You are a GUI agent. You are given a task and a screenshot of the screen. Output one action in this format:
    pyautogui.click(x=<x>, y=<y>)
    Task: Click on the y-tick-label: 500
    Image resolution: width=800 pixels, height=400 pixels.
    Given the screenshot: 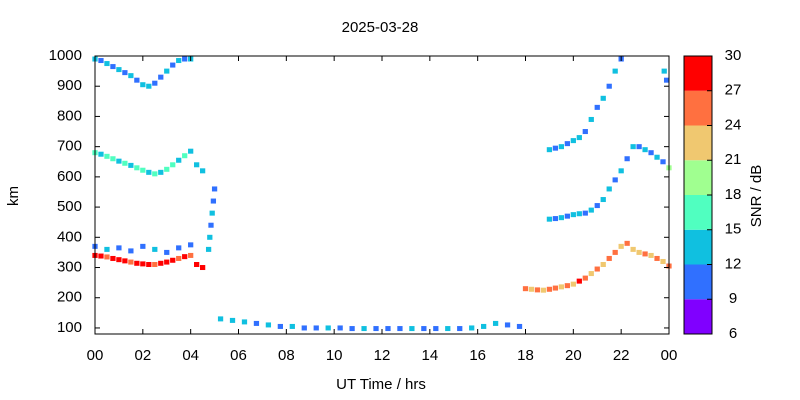 What is the action you would take?
    pyautogui.click(x=69, y=206)
    